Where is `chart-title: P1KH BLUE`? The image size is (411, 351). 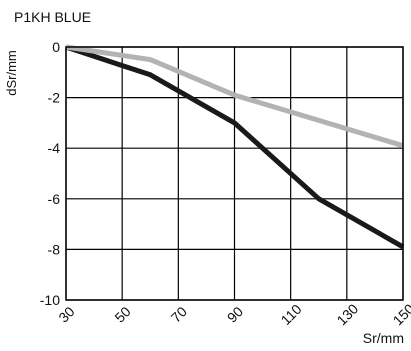 chart-title: P1KH BLUE is located at coordinates (52, 17).